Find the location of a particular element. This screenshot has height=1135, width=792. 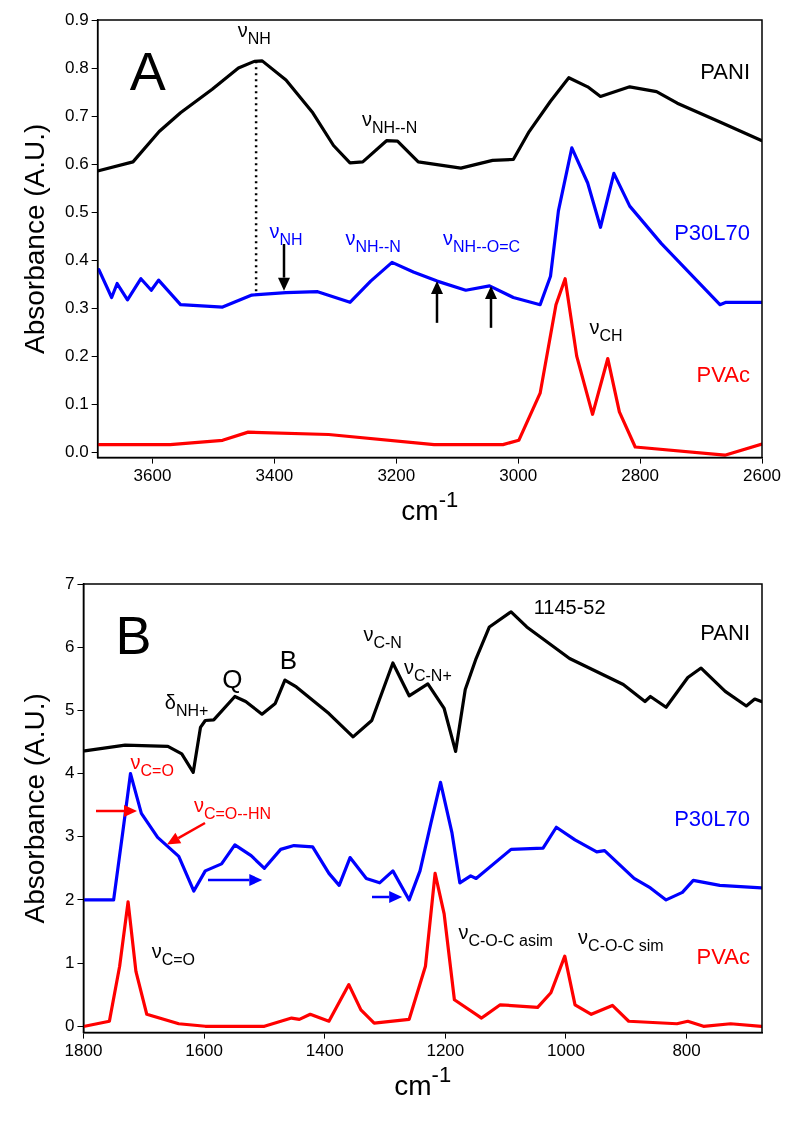

y-tick-label: 0.9 is located at coordinates (76, 19).